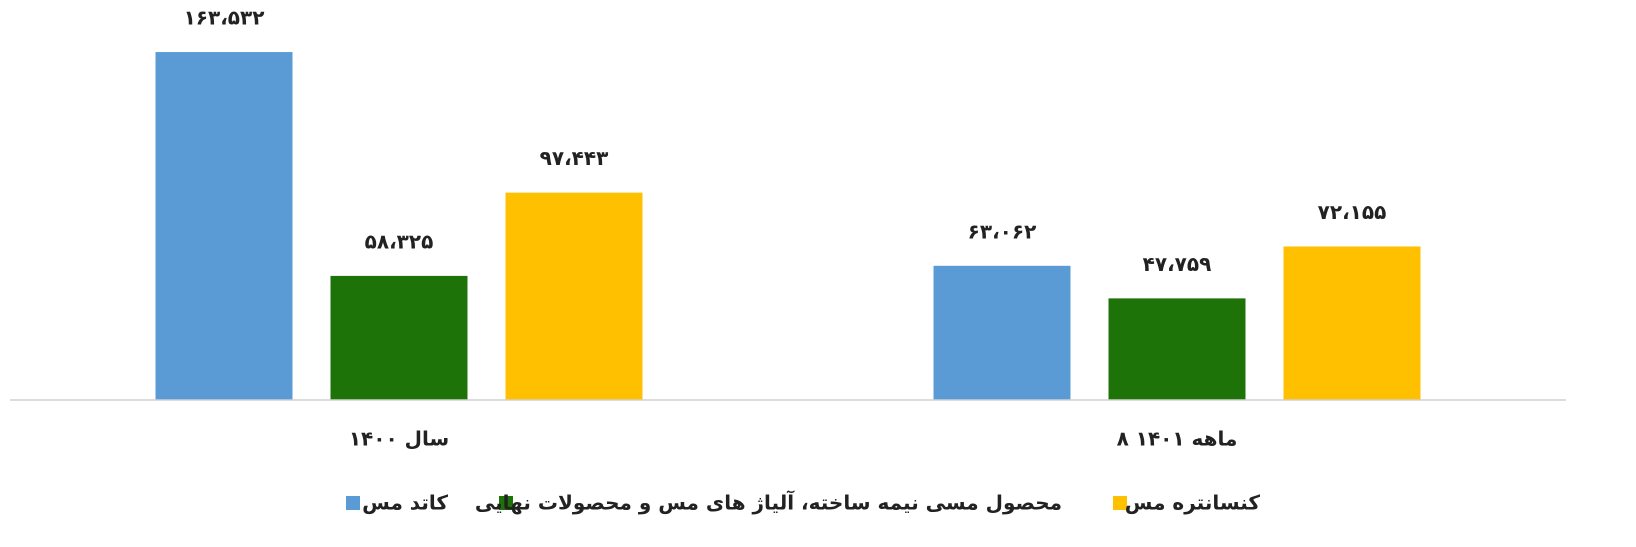 Image resolution: width=1636 pixels, height=547 pixels. What do you see at coordinates (399, 439) in the screenshot?
I see `x-tick-label: سال ۱۴۰۰` at bounding box center [399, 439].